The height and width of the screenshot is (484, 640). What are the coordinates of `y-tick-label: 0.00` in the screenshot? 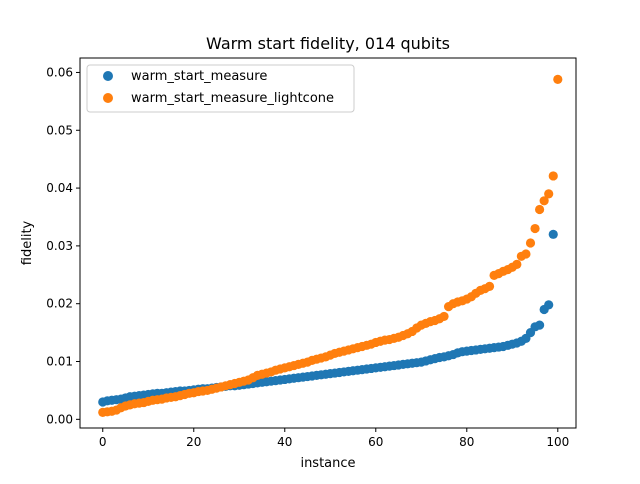 It's located at (59, 419).